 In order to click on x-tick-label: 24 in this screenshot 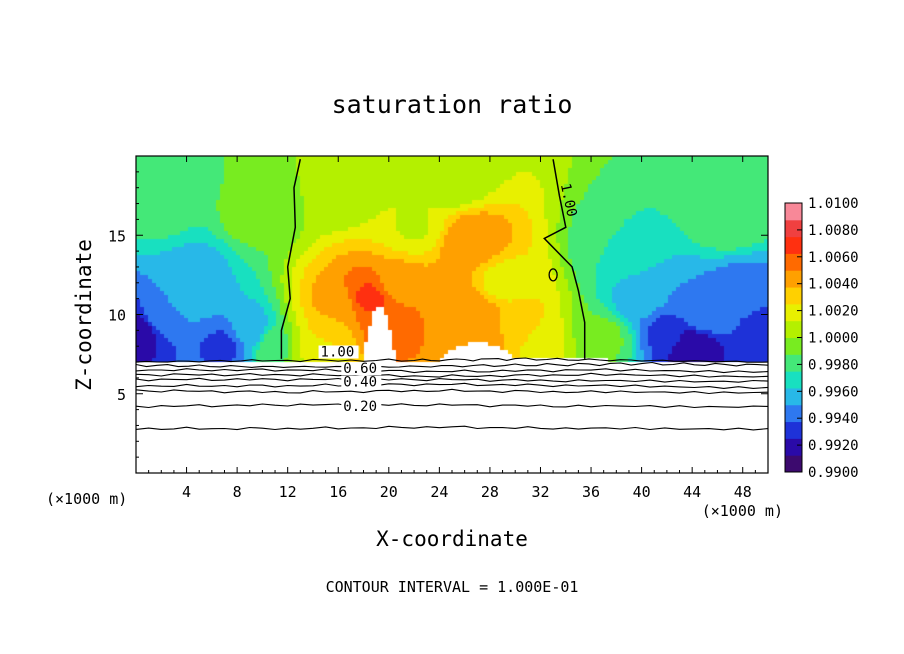, I will do `click(439, 492)`.